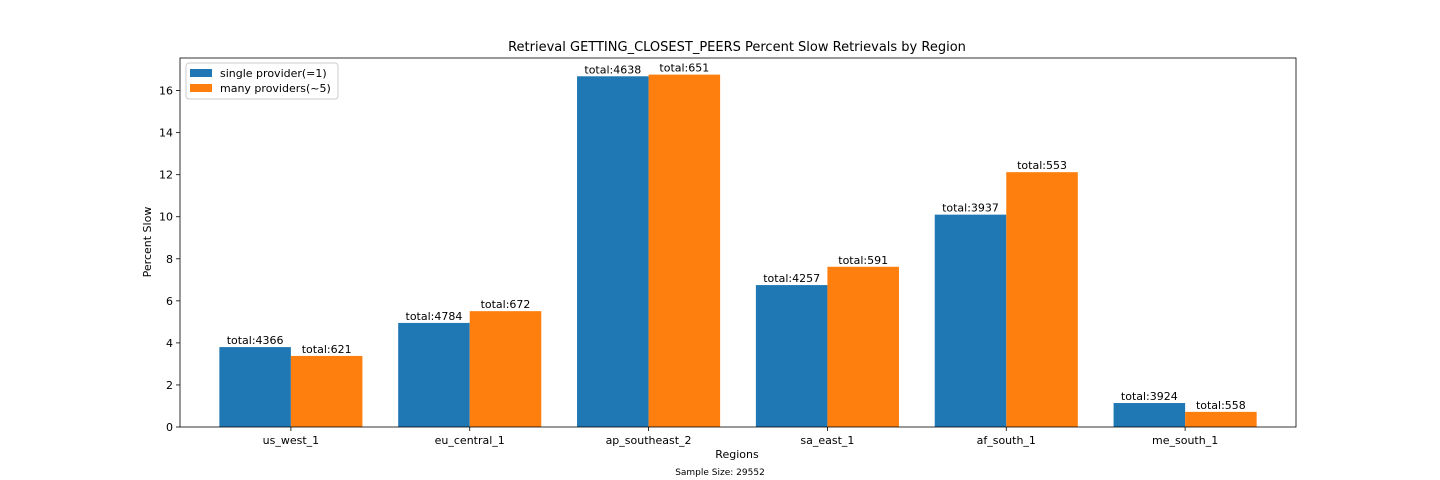 Image resolution: width=1440 pixels, height=480 pixels. I want to click on y-tick-label: 8, so click(169, 259).